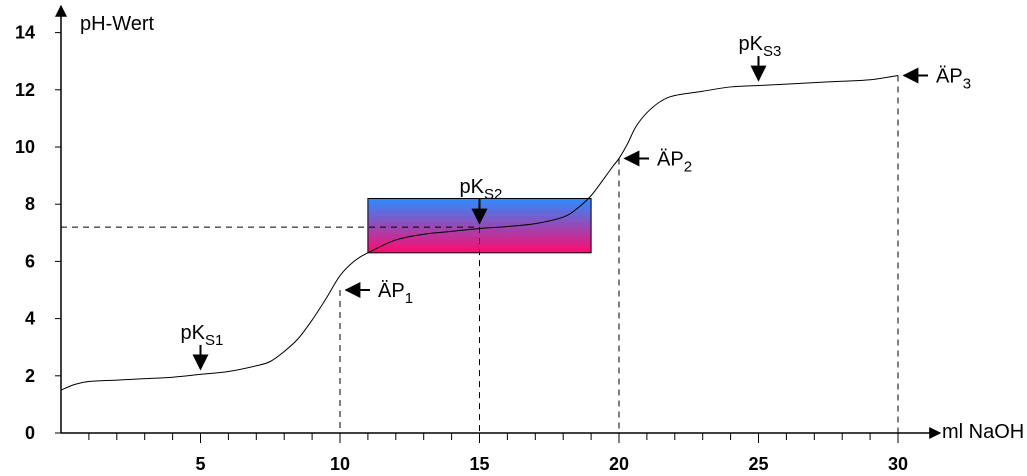 This screenshot has height=476, width=1027. What do you see at coordinates (953, 79) in the screenshot?
I see `equivalence-label-3: ÄP3` at bounding box center [953, 79].